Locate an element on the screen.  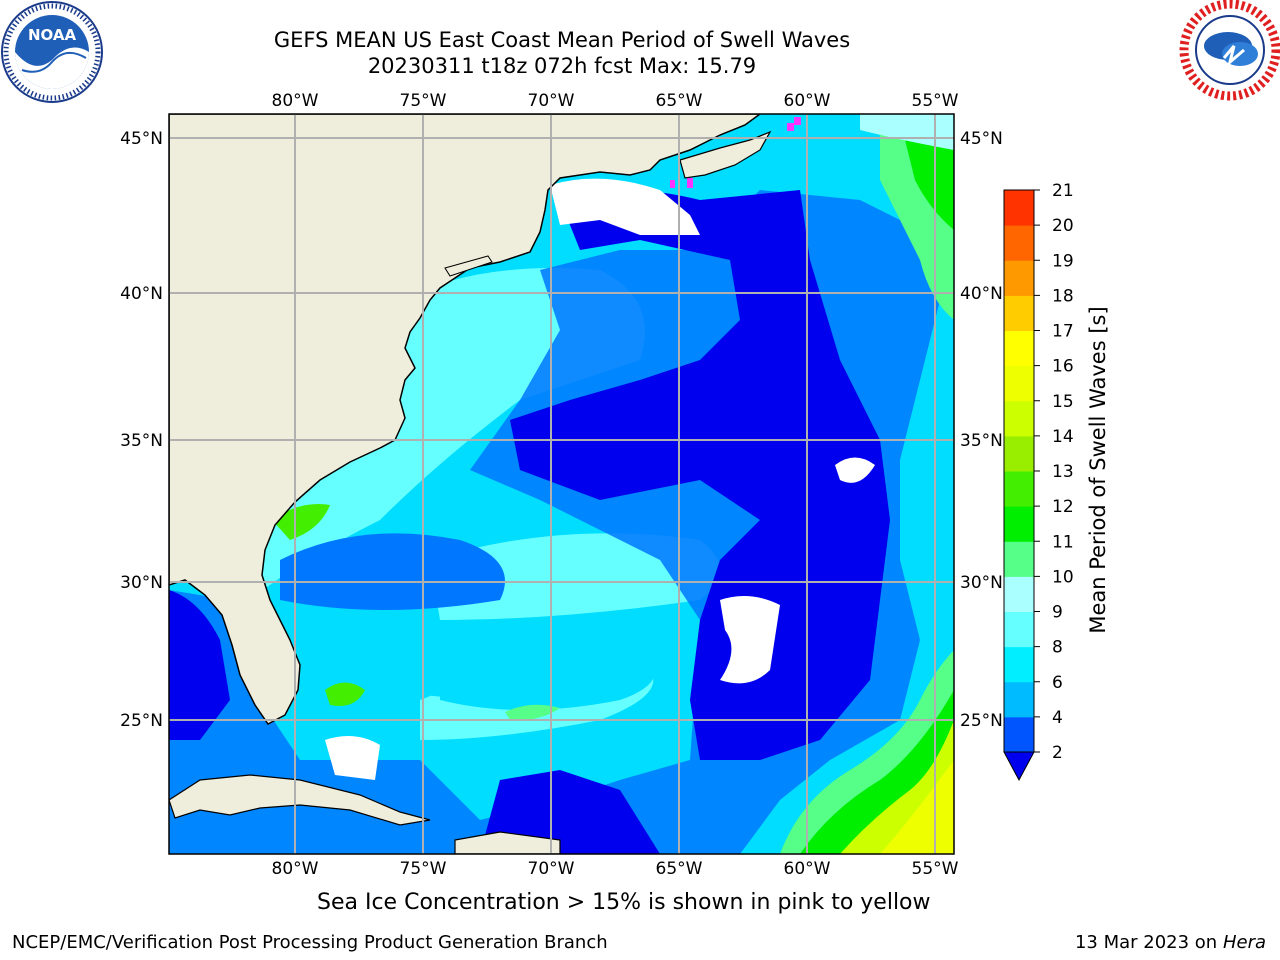
colorbar-tick-label: 14 is located at coordinates (1063, 437).